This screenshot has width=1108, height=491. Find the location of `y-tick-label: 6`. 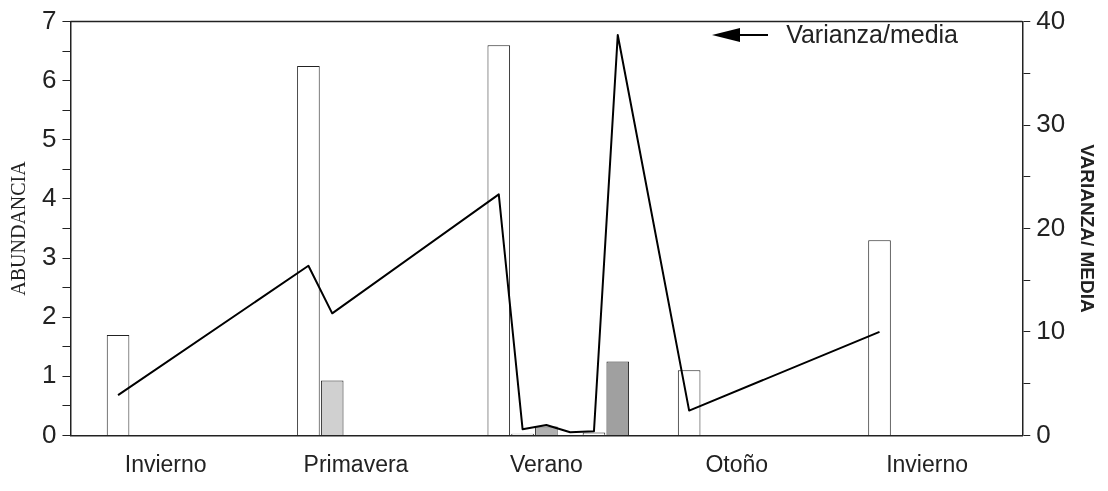

y-tick-label: 6 is located at coordinates (49, 78).